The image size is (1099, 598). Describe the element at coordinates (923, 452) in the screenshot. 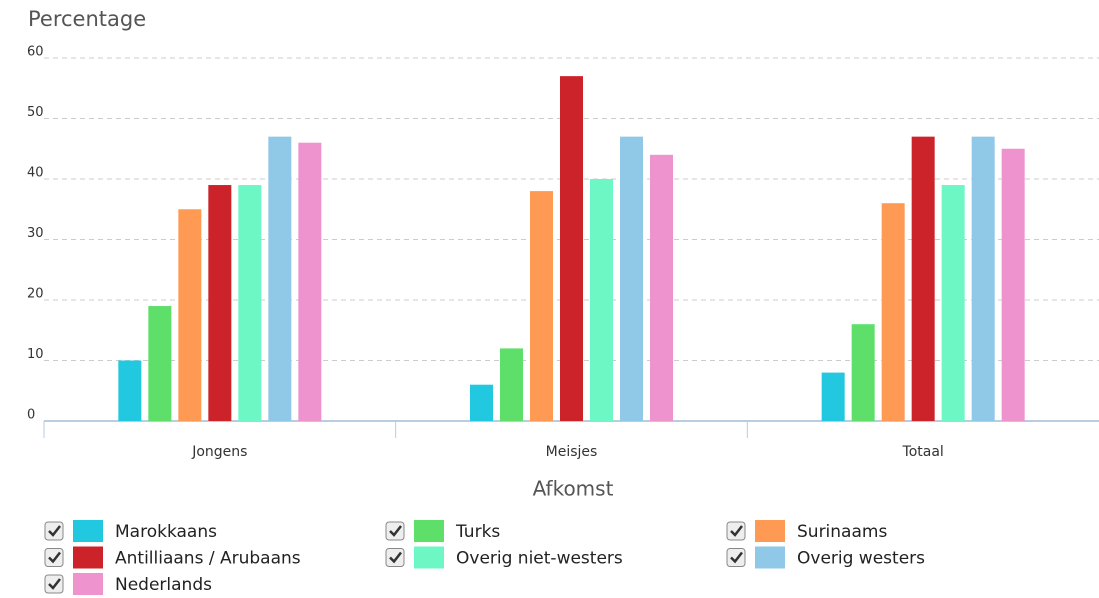

I see `x-tick-label: Totaal` at that location.